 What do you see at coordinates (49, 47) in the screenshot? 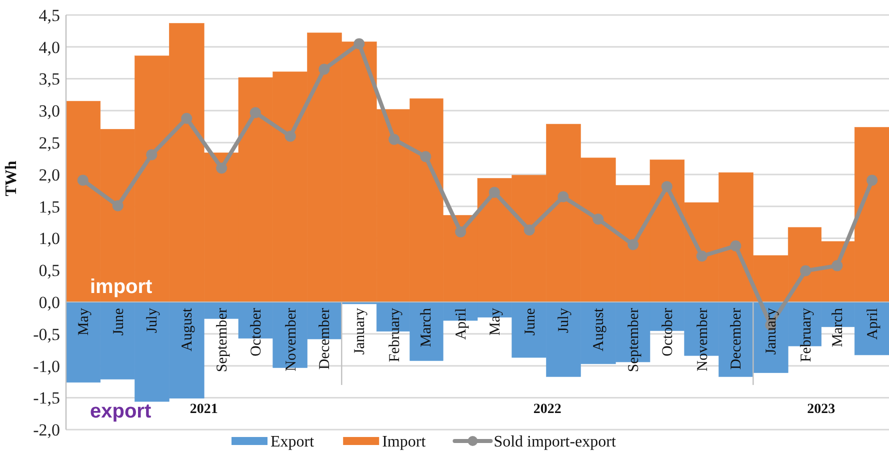
I see `y-tick-label: 4,0` at bounding box center [49, 47].